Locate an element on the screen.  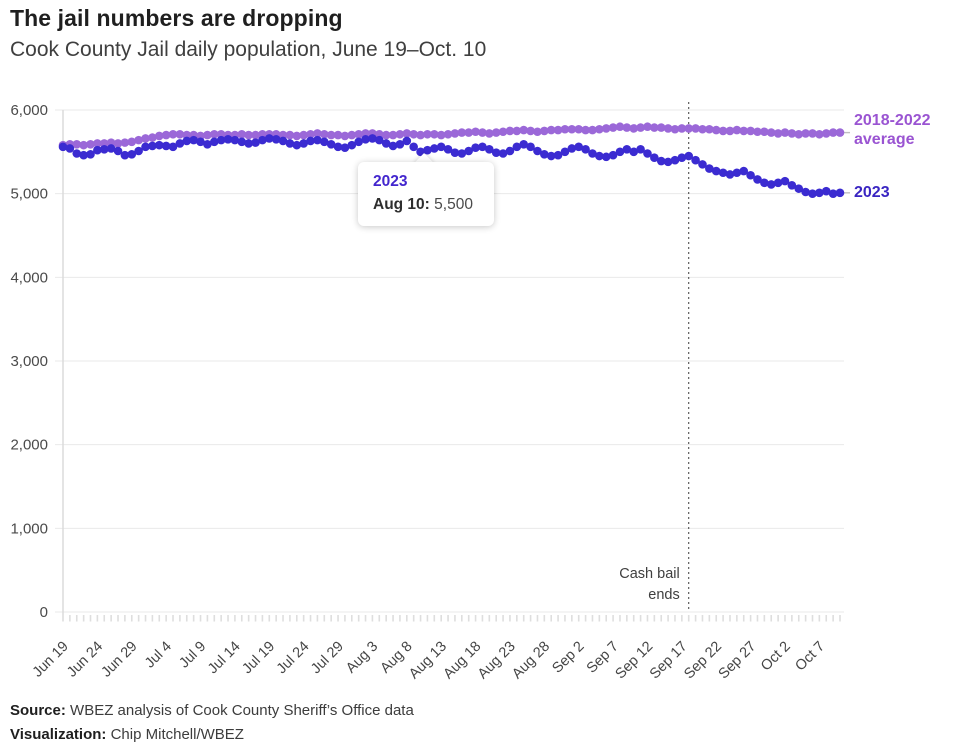
y-tick-label: 3,000 is located at coordinates (29, 361).